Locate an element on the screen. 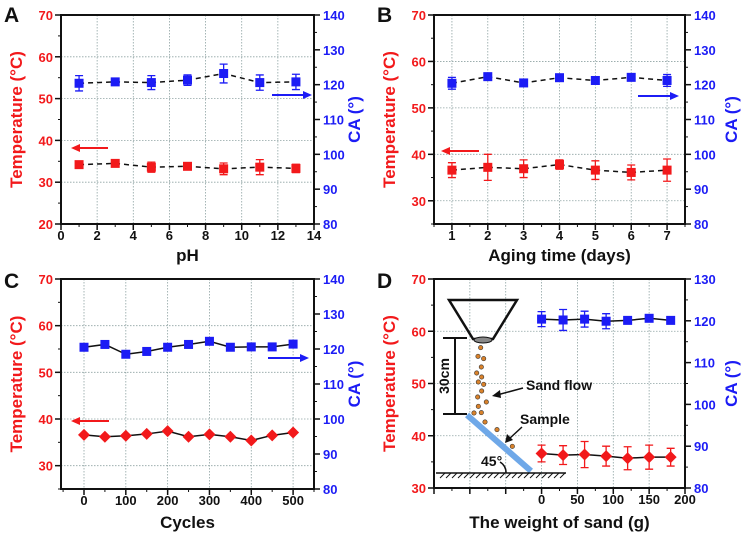  panel-letter: D is located at coordinates (384, 281).